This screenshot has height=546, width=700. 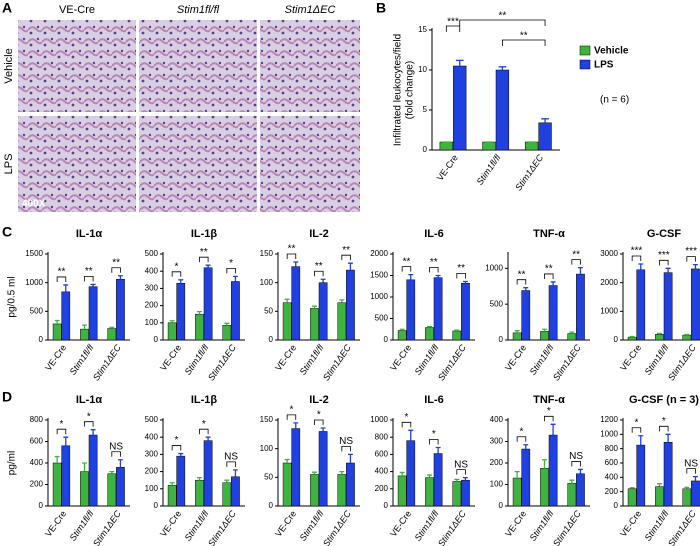 I want to click on panel-label: A, so click(x=7, y=8).